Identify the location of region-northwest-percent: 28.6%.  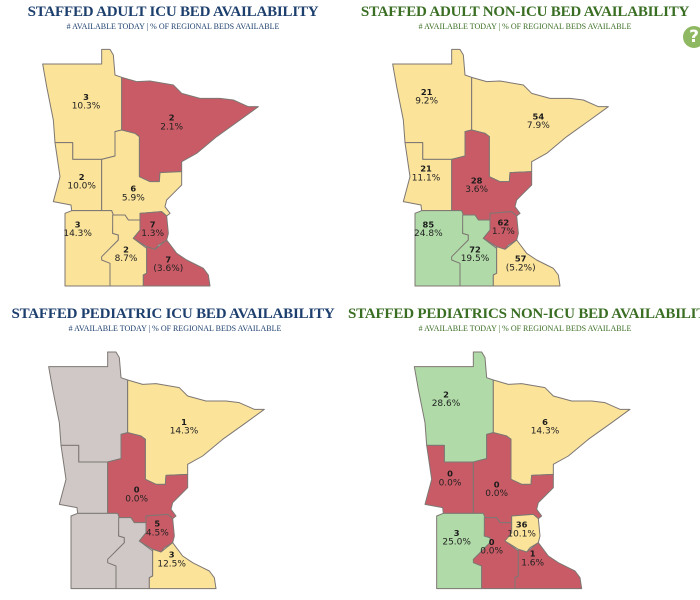
(446, 404).